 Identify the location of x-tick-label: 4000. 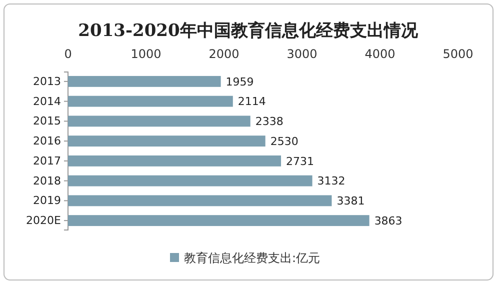
(380, 54).